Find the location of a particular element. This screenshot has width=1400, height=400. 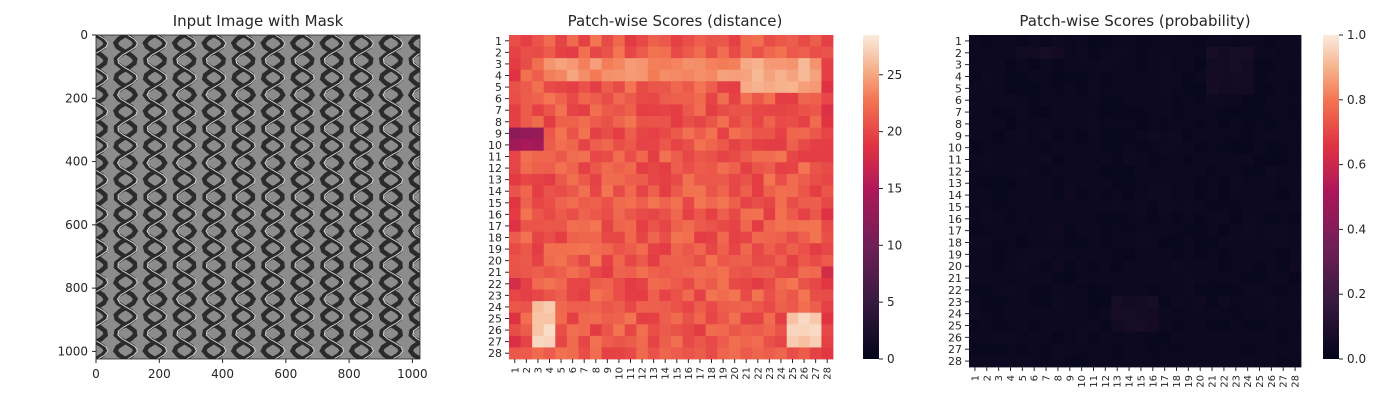

col-tick-label: 17 is located at coordinates (1165, 381).